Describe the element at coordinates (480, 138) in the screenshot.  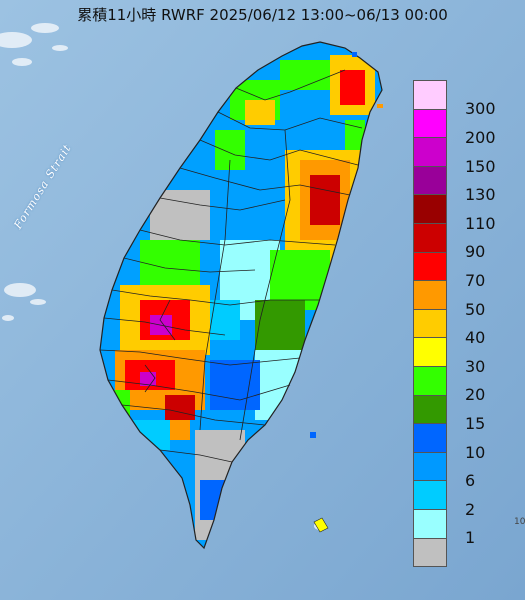
I see `legend-label: 200` at that location.